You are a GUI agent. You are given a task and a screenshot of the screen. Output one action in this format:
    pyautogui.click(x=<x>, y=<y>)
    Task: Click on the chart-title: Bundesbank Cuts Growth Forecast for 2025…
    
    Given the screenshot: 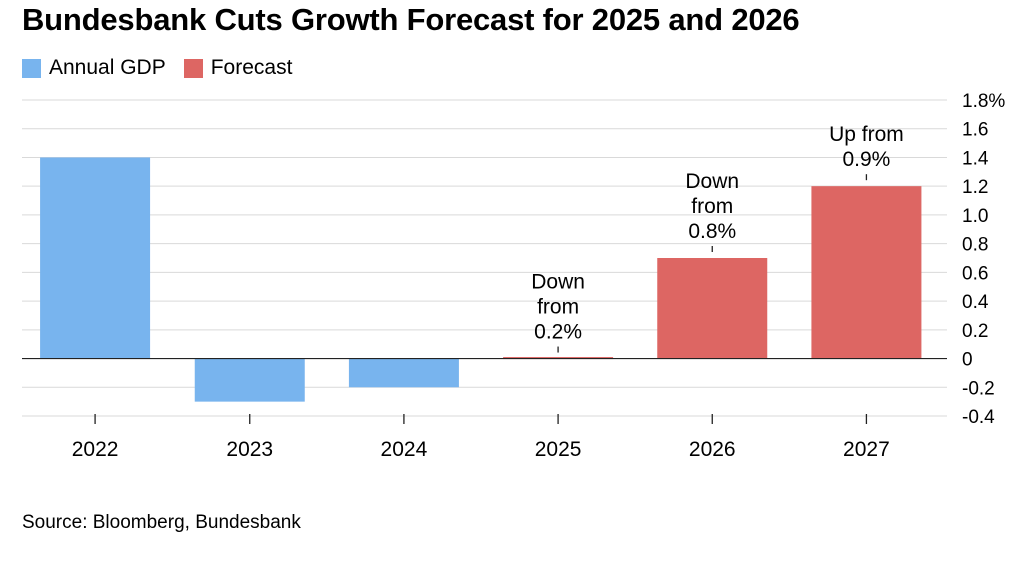 What is the action you would take?
    pyautogui.click(x=411, y=19)
    